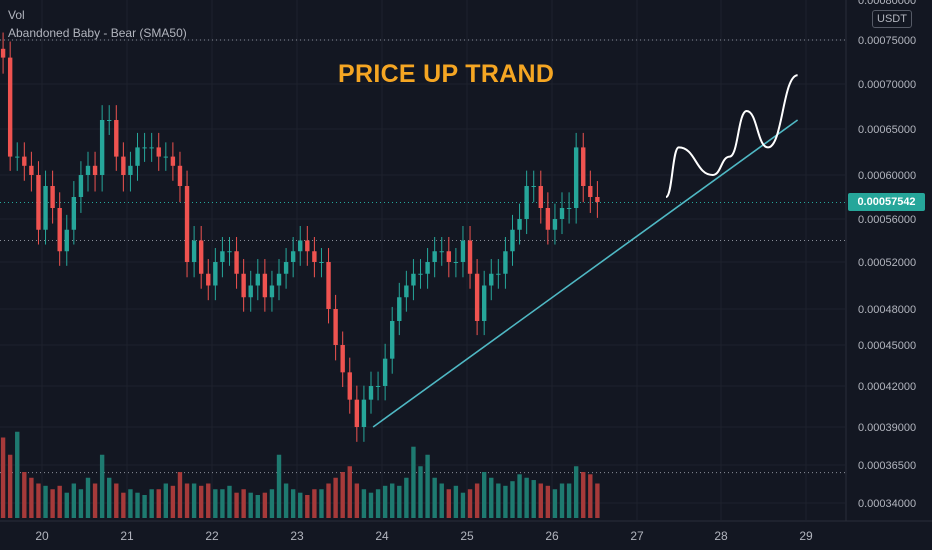  I want to click on current-price-badge: 0.00057542, so click(886, 202).